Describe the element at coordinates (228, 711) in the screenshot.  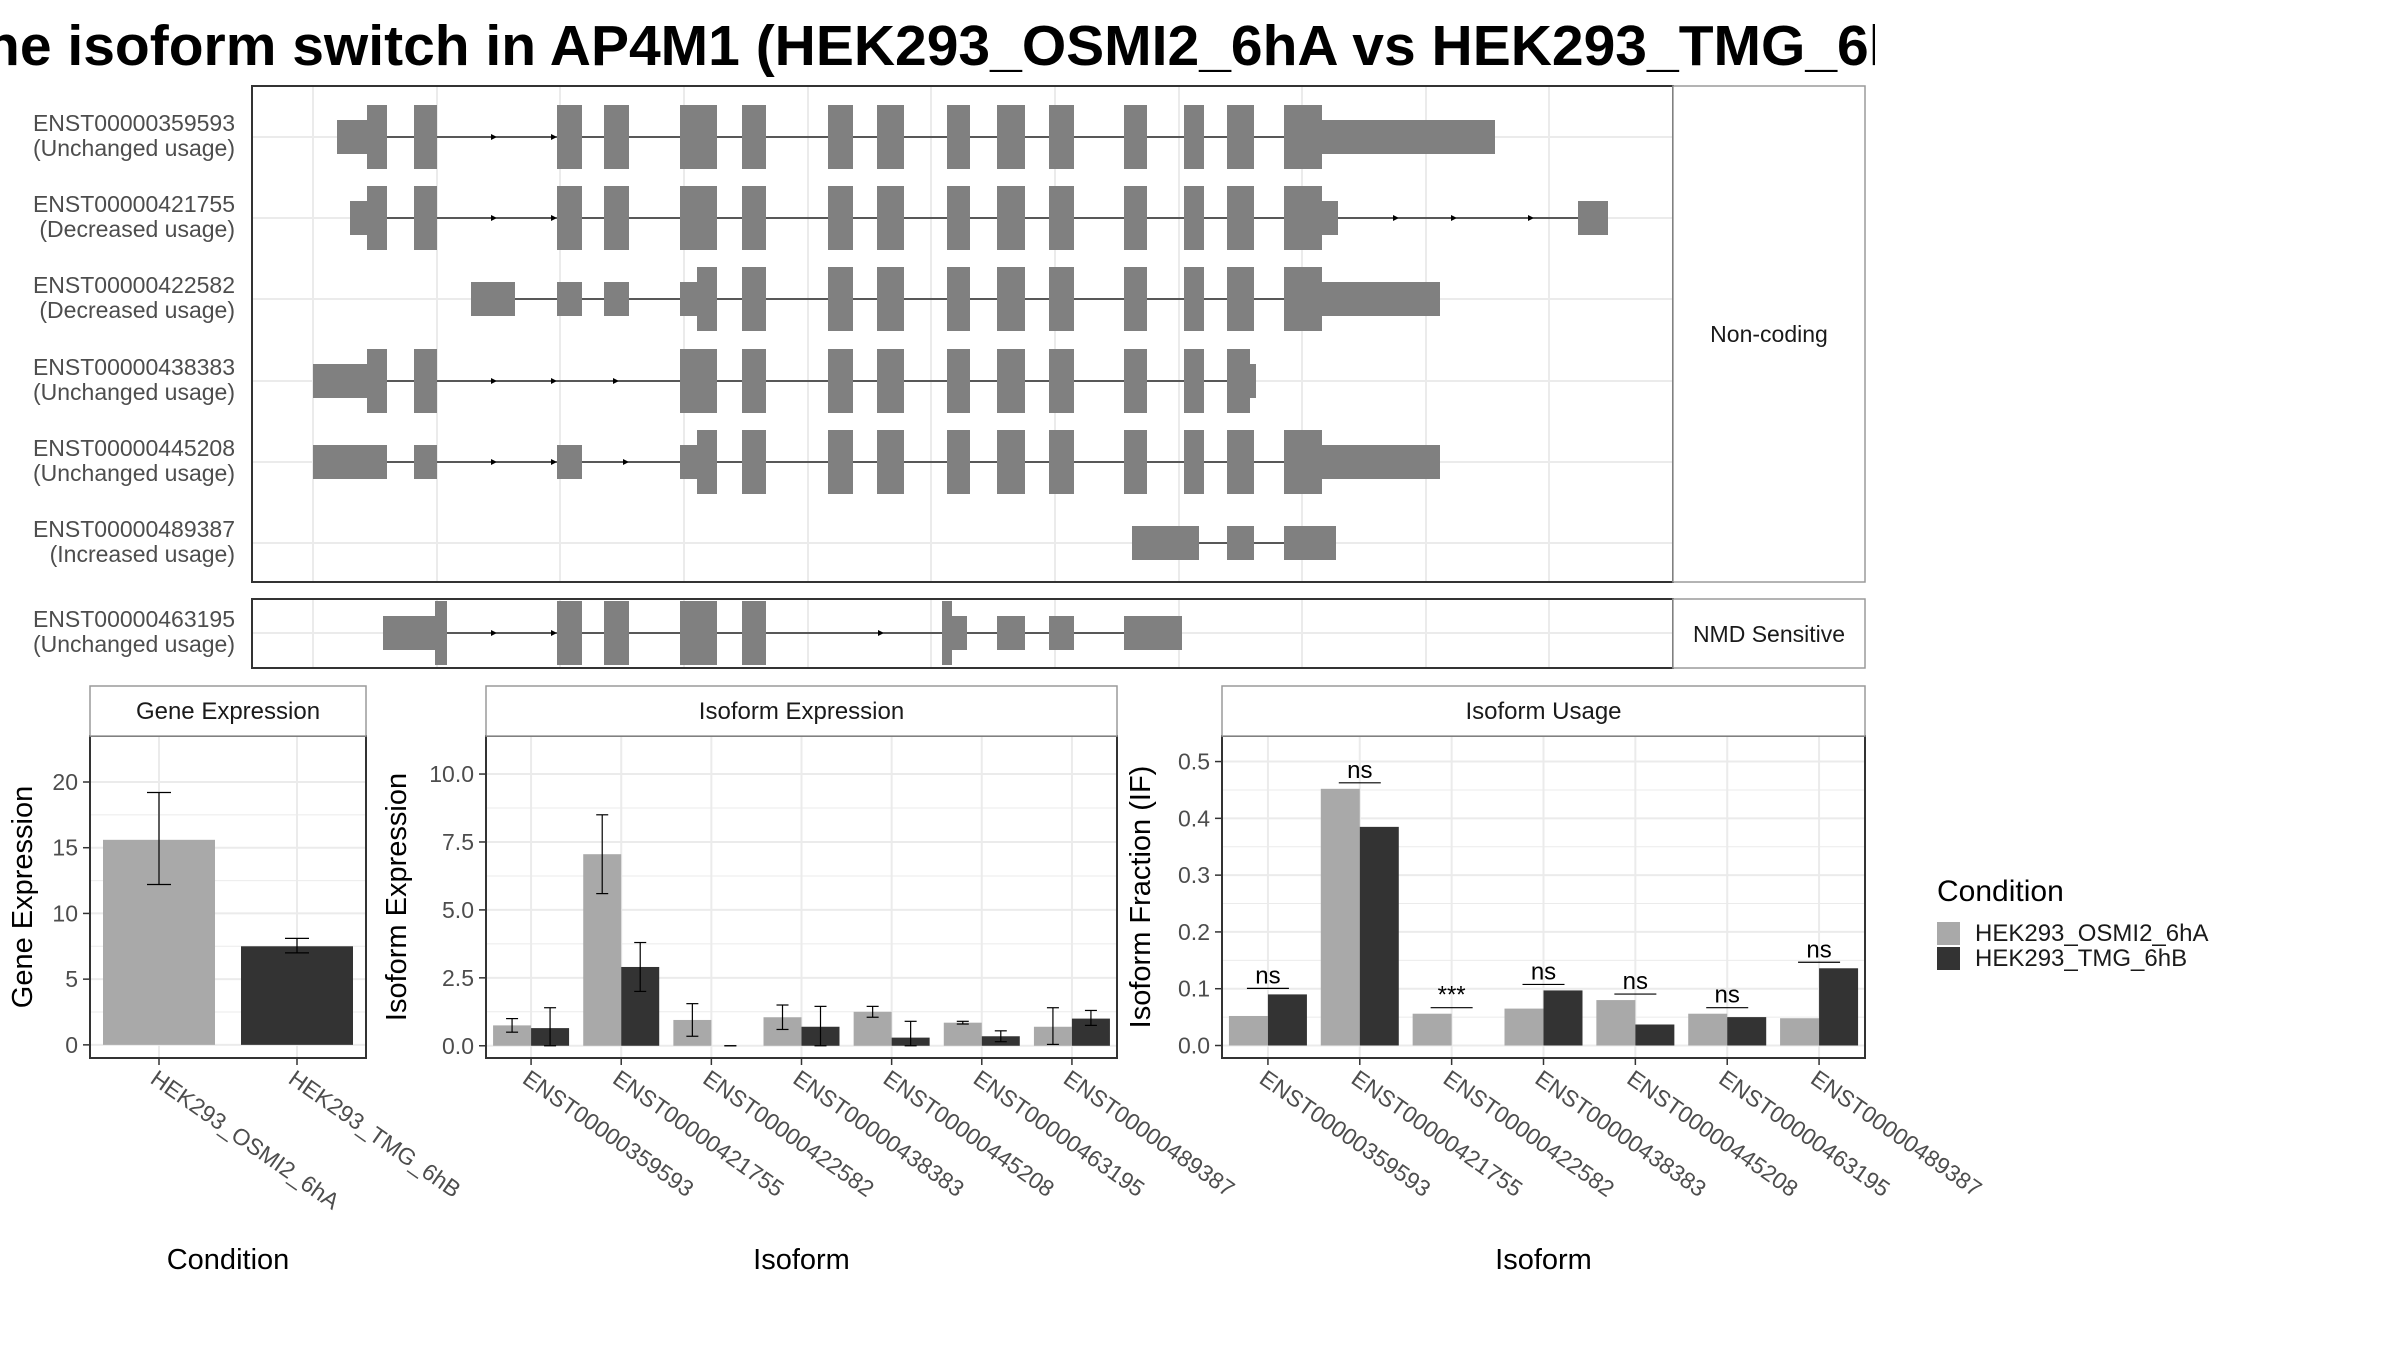
I see `panel-title: Gene Expression` at that location.